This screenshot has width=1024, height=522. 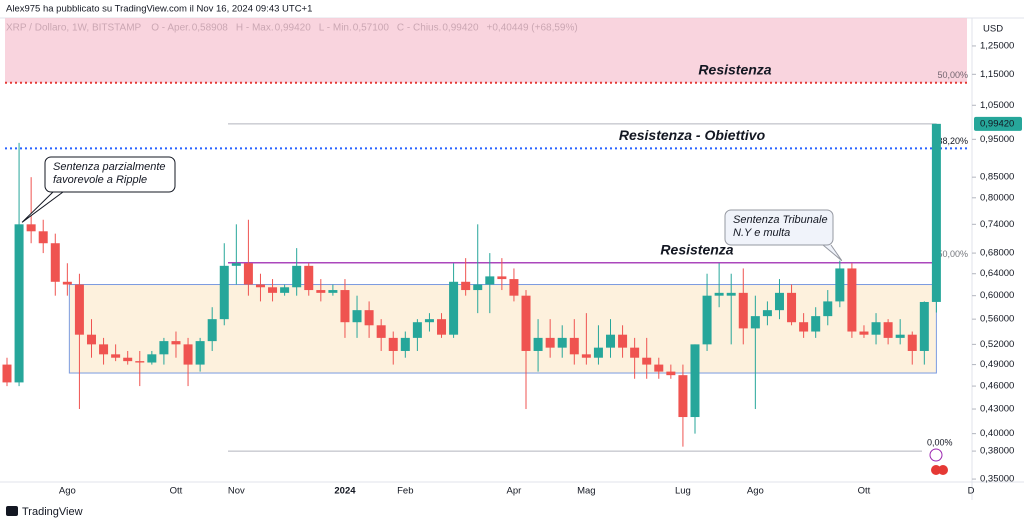 What do you see at coordinates (997, 177) in the screenshot?
I see `y-tick-label: 0,85000` at bounding box center [997, 177].